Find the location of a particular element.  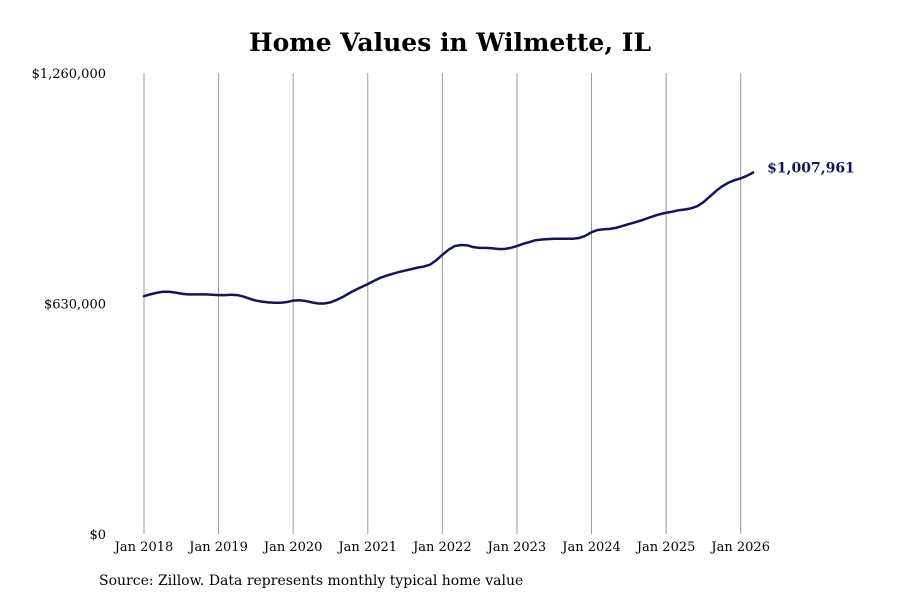

x-tick-label: Jan 2018 is located at coordinates (143, 547).